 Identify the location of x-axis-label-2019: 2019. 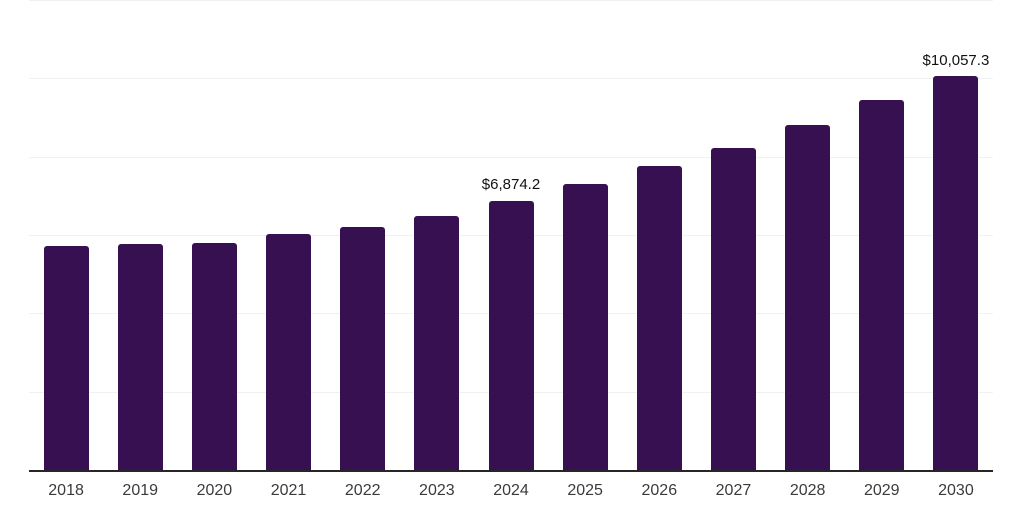
(140, 490).